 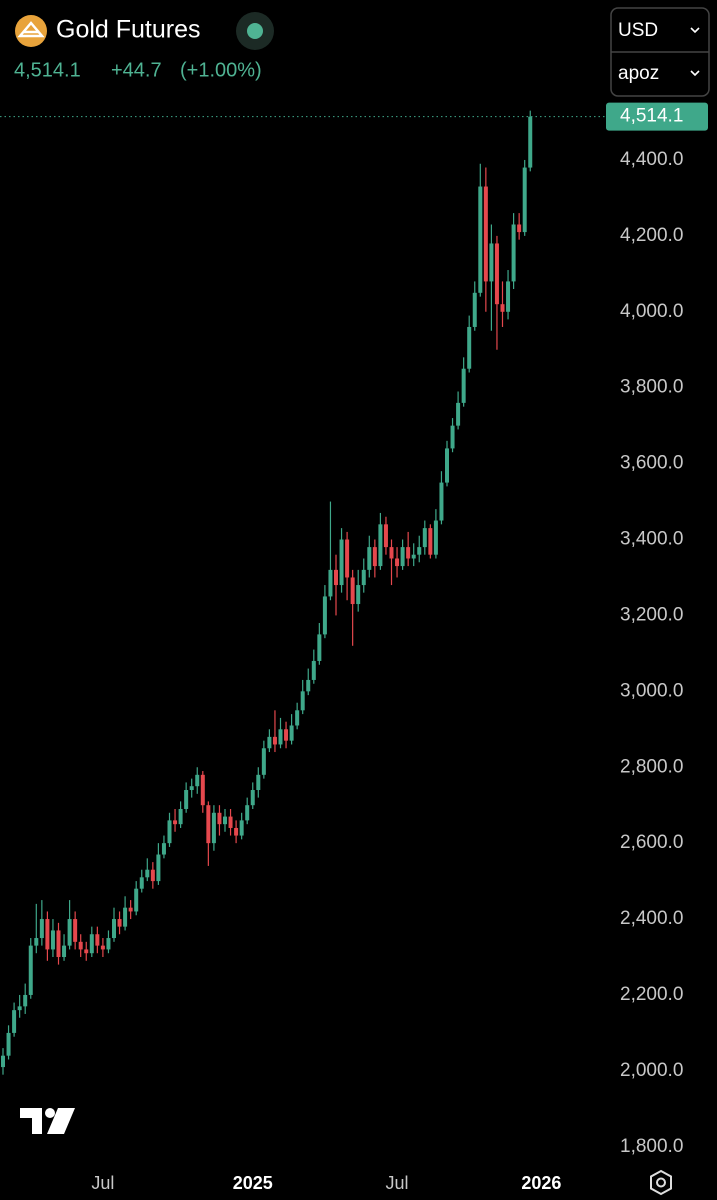 I want to click on logo-mark, so click(x=31, y=29).